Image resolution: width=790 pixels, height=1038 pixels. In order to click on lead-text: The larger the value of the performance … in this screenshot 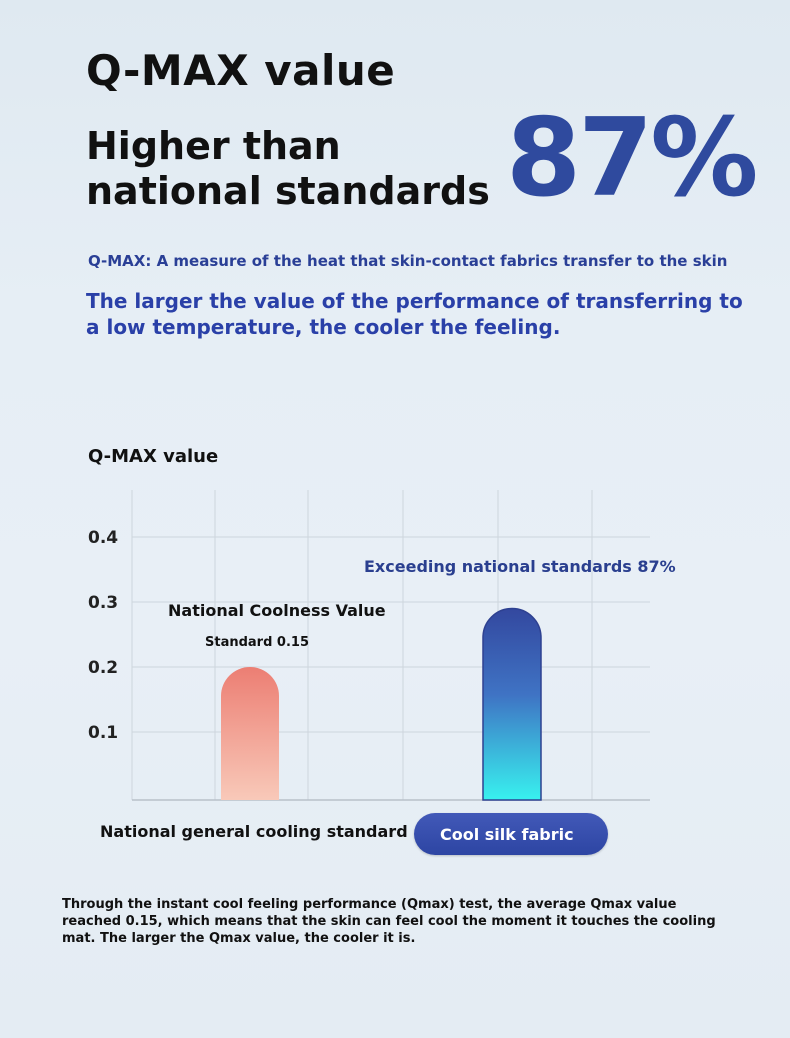, I will do `click(414, 314)`.